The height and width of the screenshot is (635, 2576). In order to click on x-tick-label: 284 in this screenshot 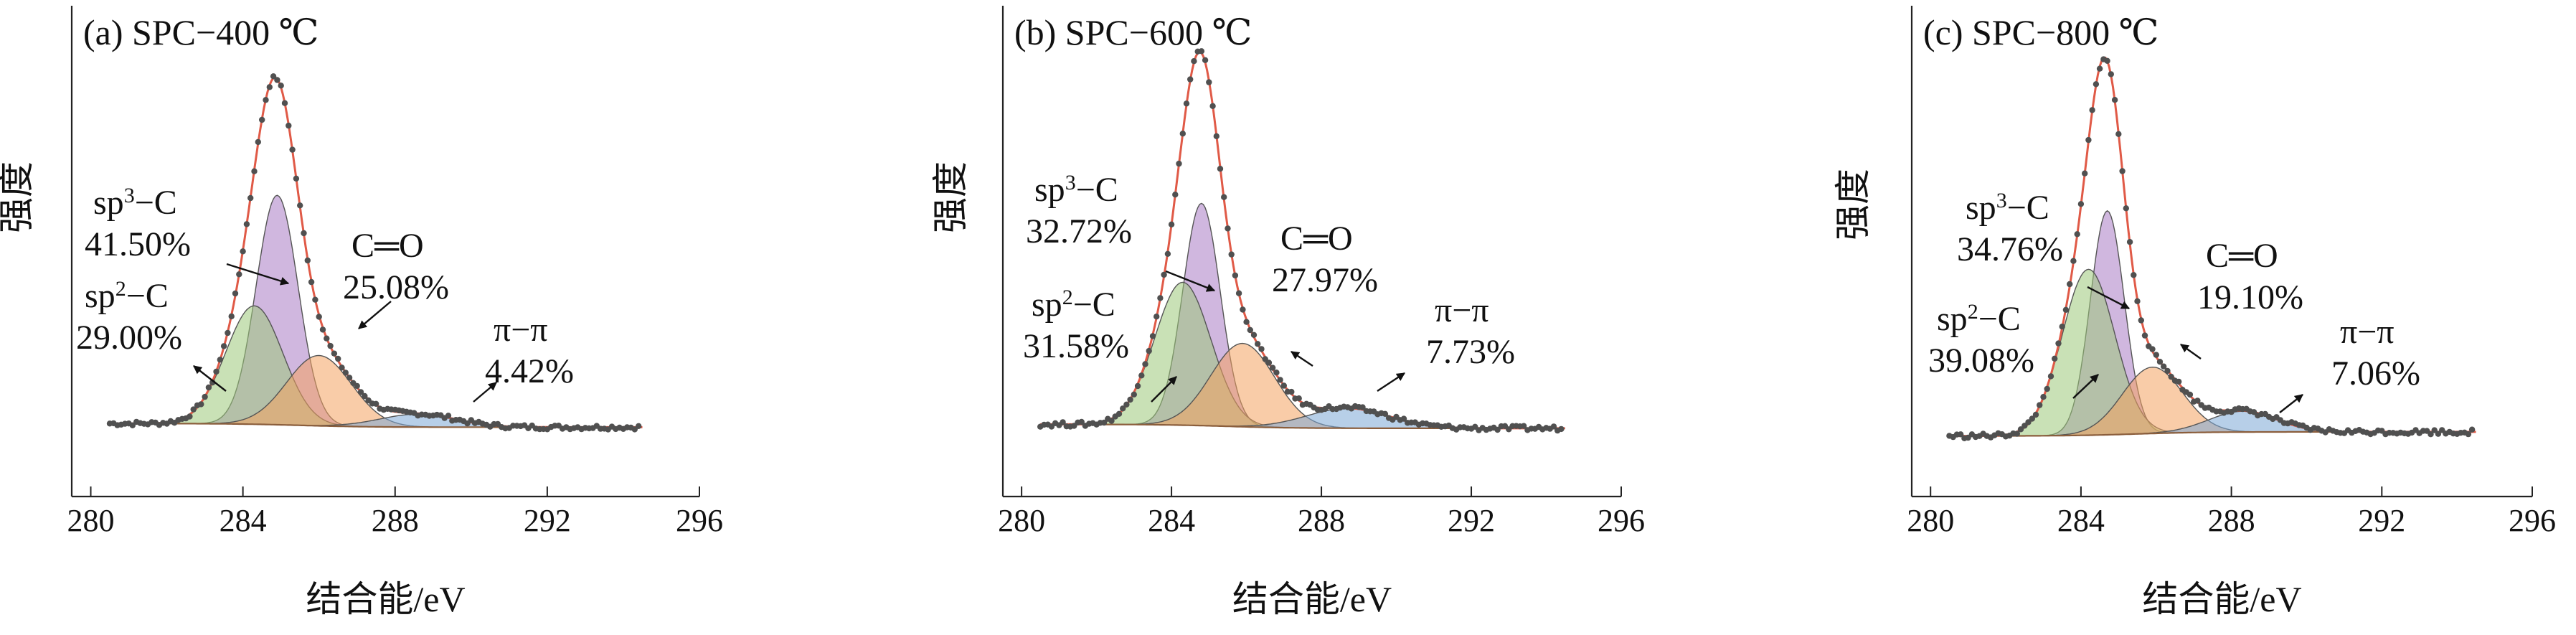, I will do `click(2081, 520)`.